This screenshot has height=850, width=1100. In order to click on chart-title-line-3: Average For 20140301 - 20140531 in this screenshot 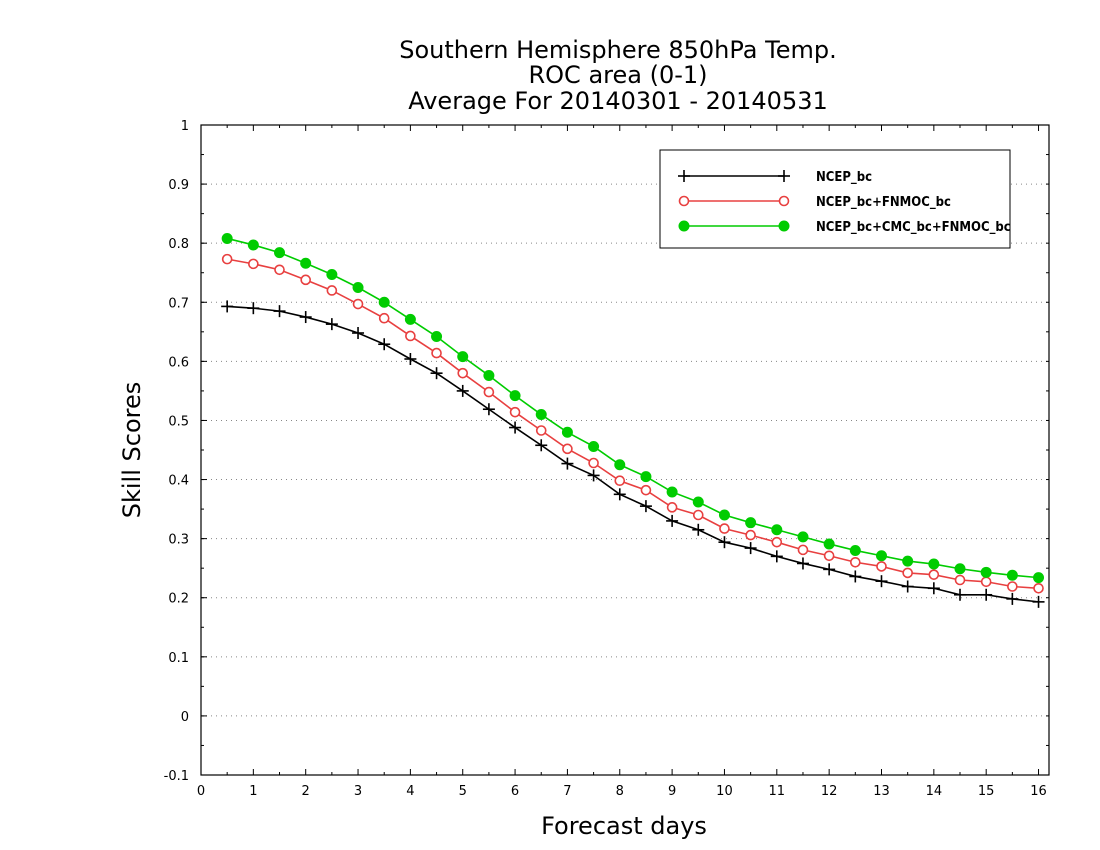, I will do `click(618, 101)`.